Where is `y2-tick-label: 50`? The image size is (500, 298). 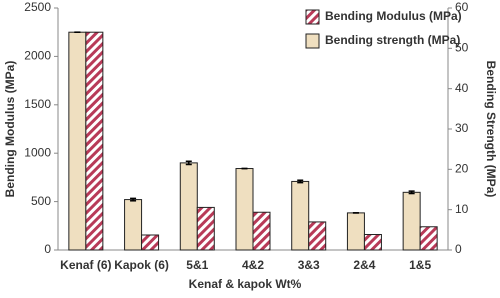
y2-tick-label: 50 is located at coordinates (462, 48).